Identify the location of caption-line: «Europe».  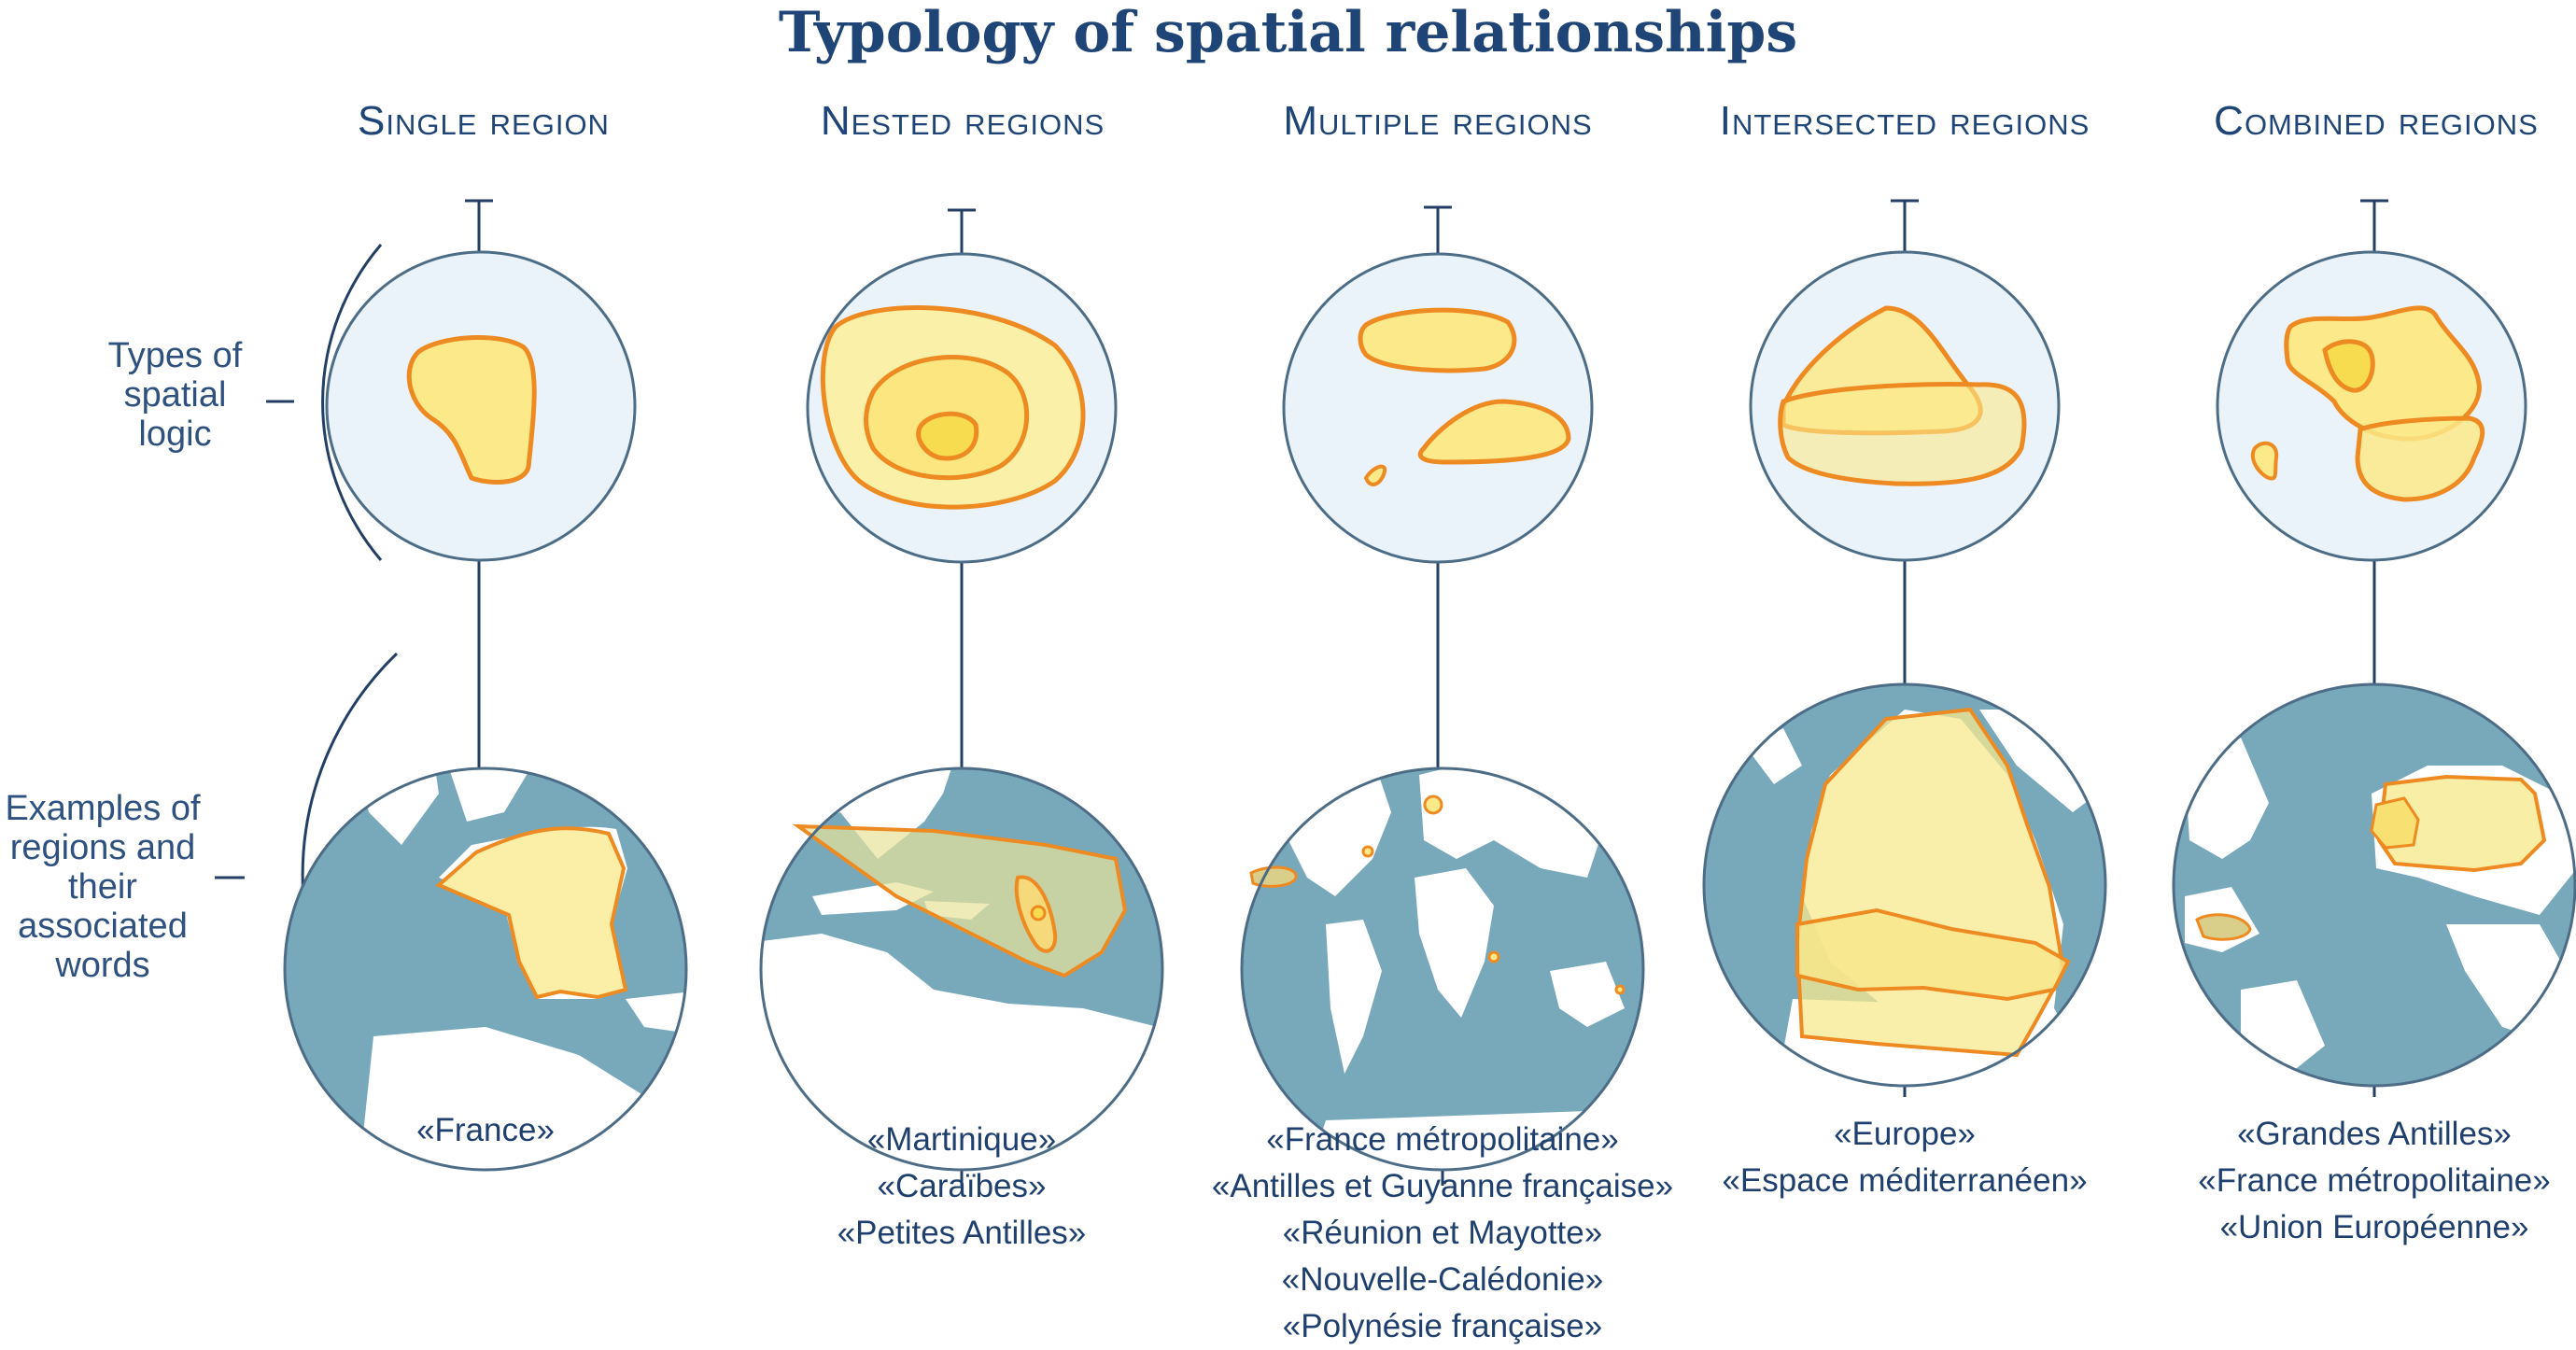
(1905, 1134).